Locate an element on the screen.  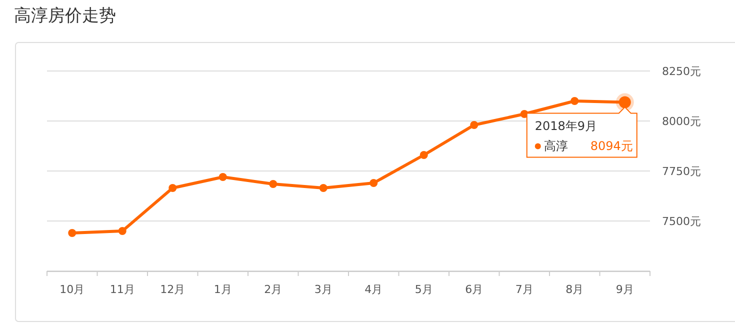
x-tick-label: 11月 is located at coordinates (122, 289).